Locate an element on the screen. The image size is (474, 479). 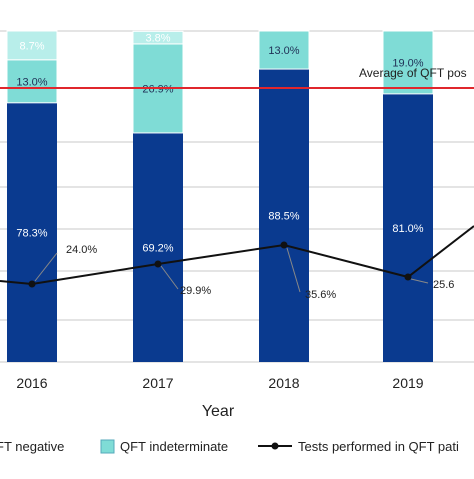
legend-label-qft-negative: FT negative is located at coordinates (32, 446).